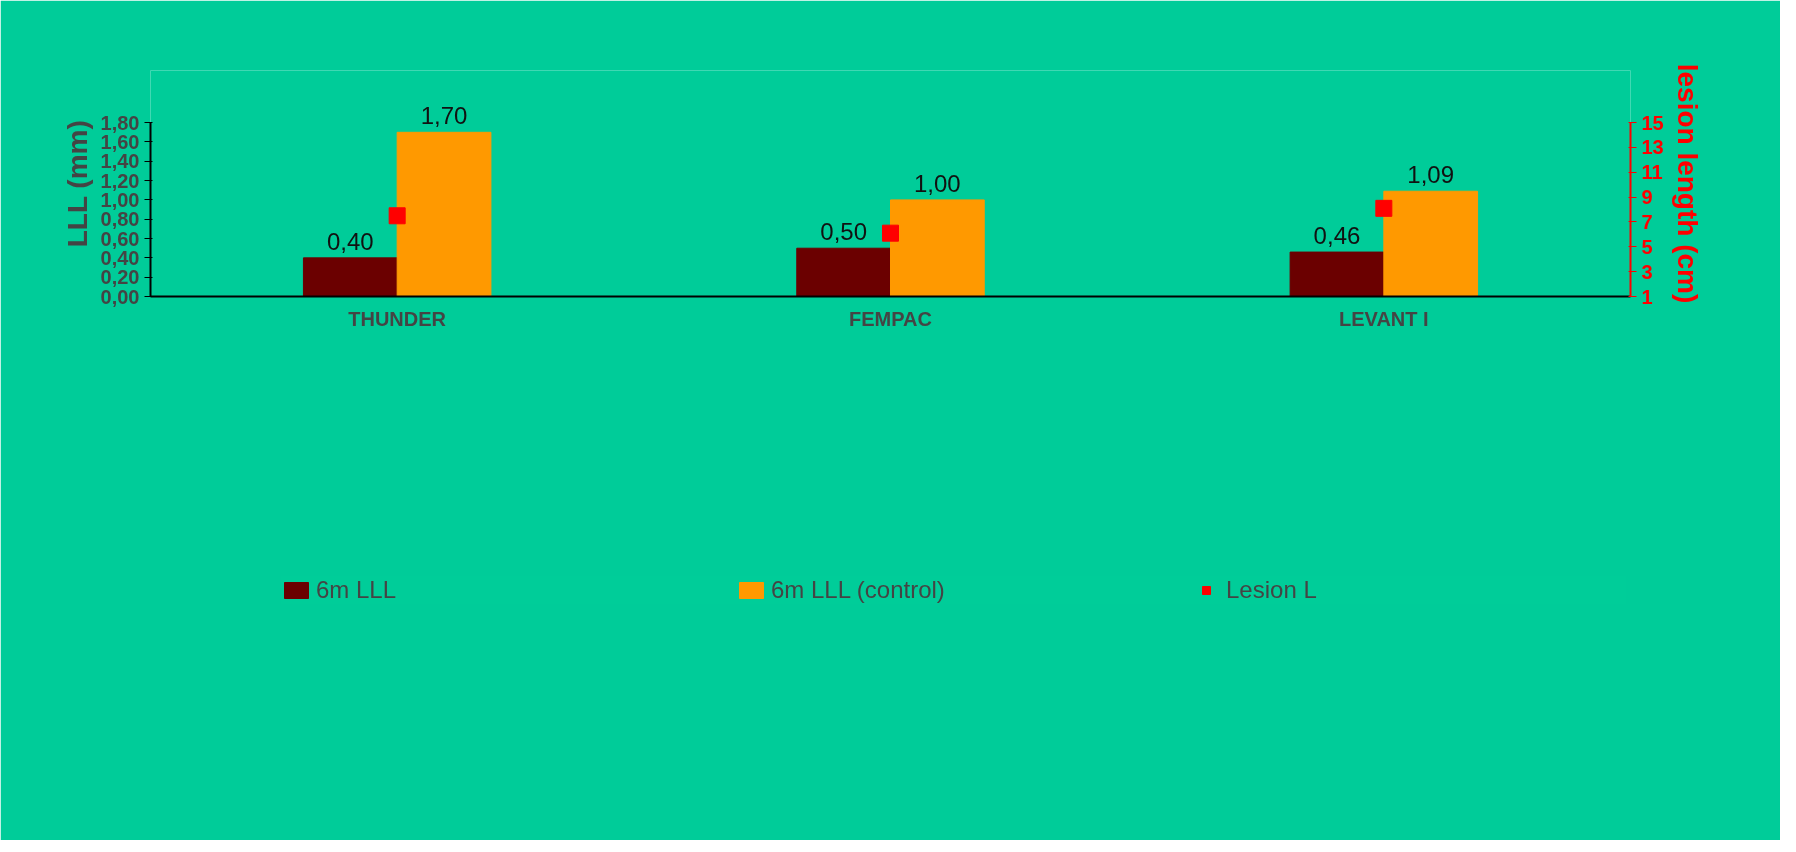 The image size is (1796, 852). What do you see at coordinates (1652, 147) in the screenshot?
I see `y2-tick-label: 13` at bounding box center [1652, 147].